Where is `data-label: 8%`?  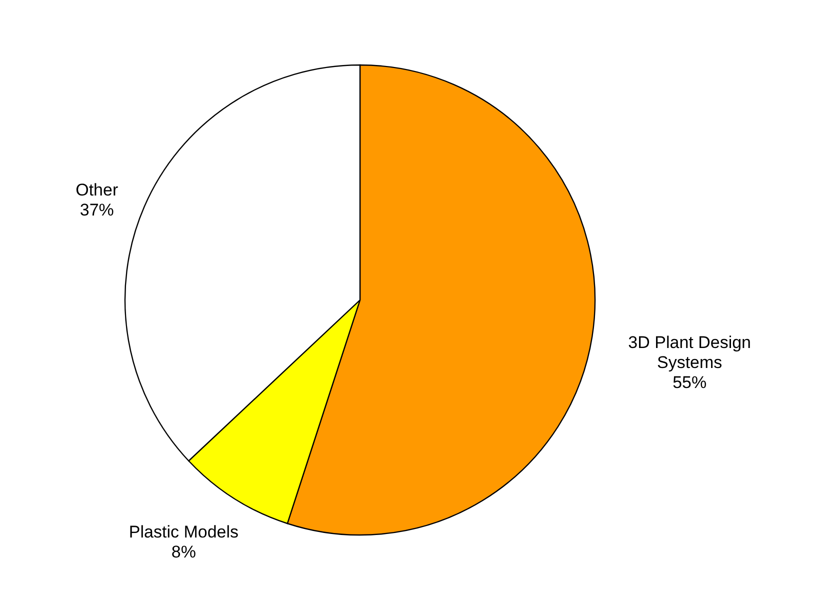
data-label: 8% is located at coordinates (183, 552).